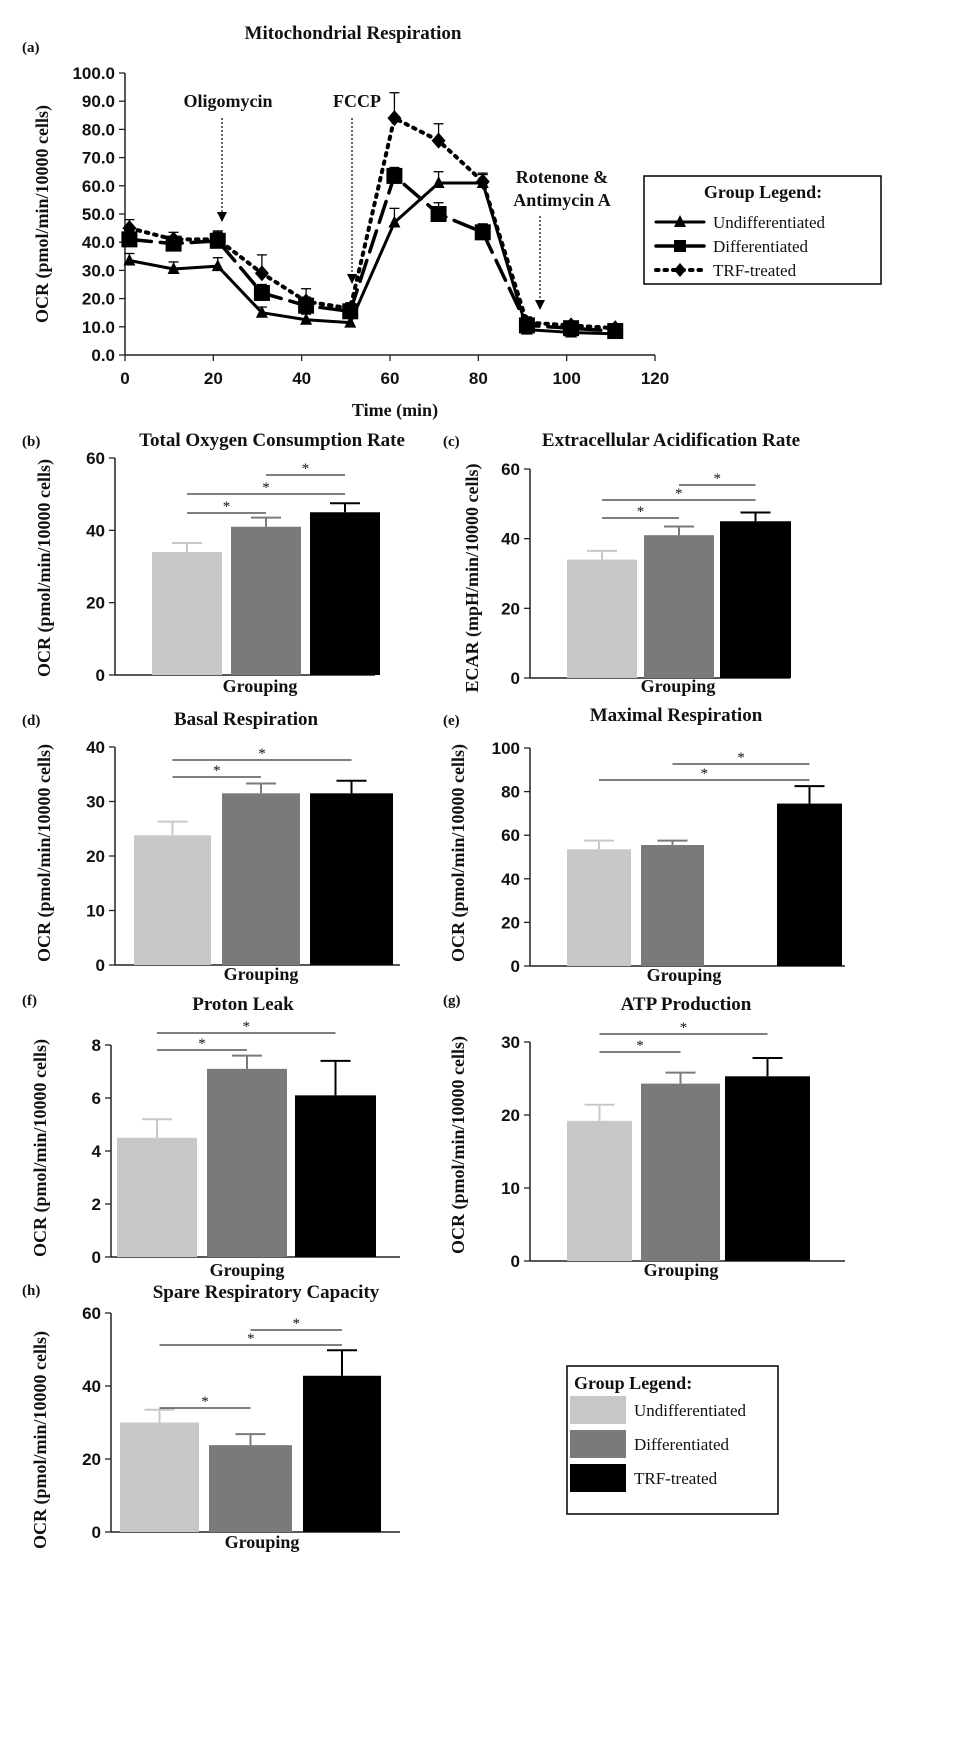 This screenshot has width=965, height=1742. I want to click on legend-item: Differentiated, so click(650, 1444).